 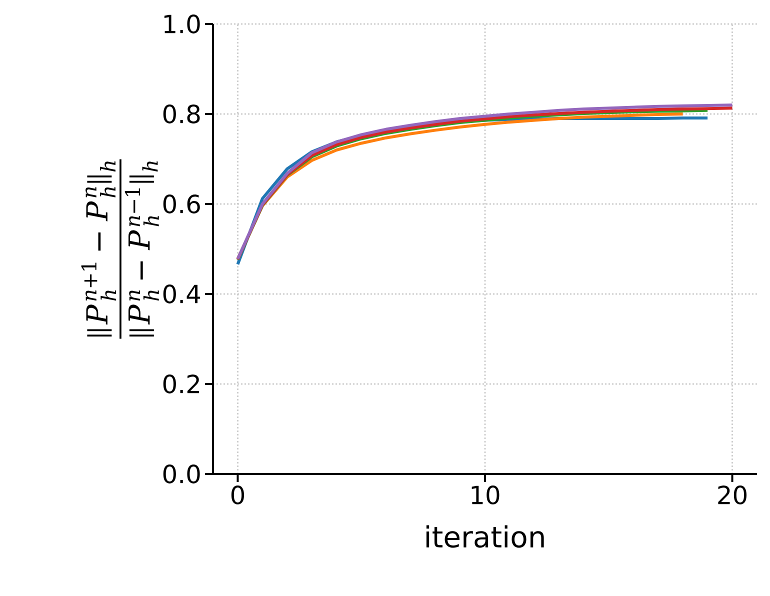 I want to click on y-tick-label: 0.0, so click(x=181, y=474).